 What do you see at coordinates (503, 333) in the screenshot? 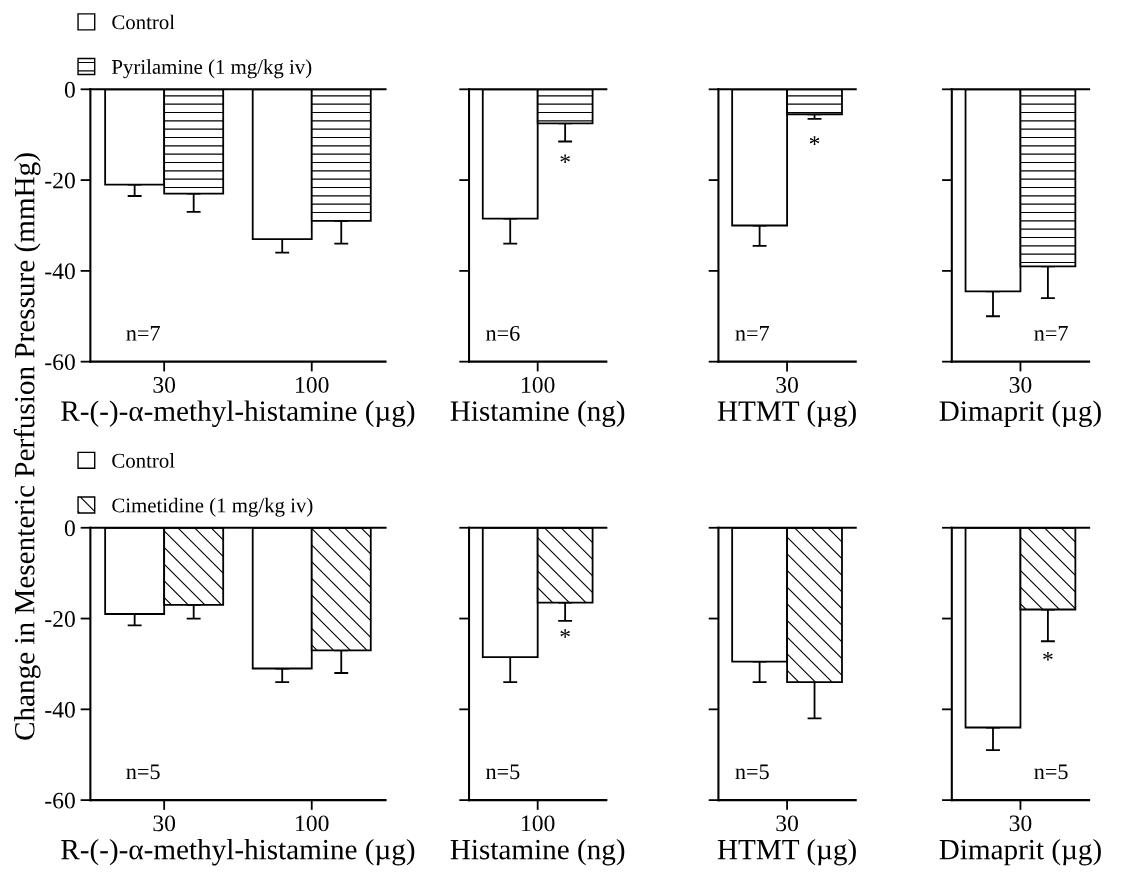
I see `annotation: n=6` at bounding box center [503, 333].